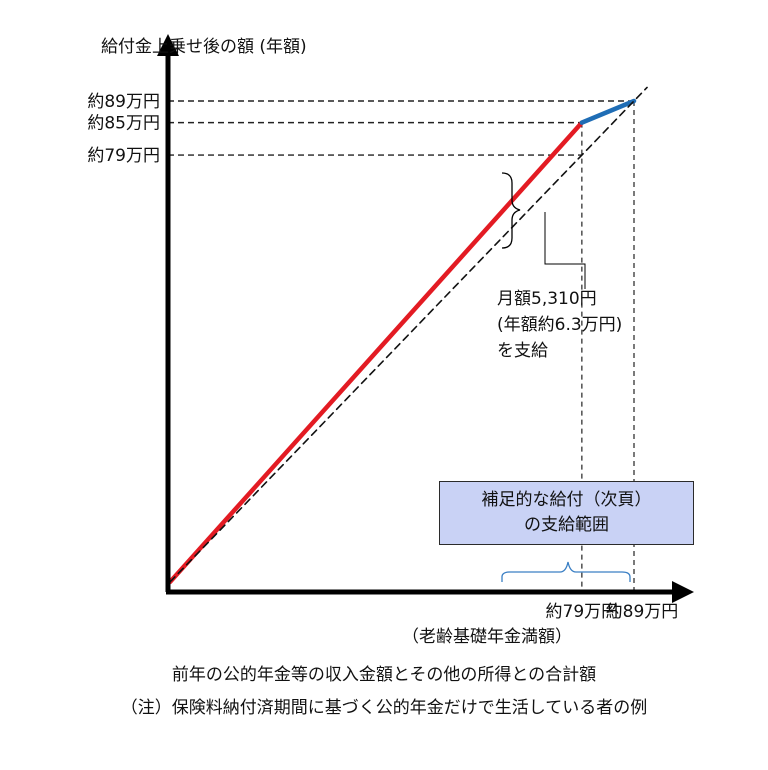  Describe the element at coordinates (384, 708) in the screenshot. I see `footnote: （注）保険料納付済期間に基づく公的年金だけで生活している者の例` at that location.